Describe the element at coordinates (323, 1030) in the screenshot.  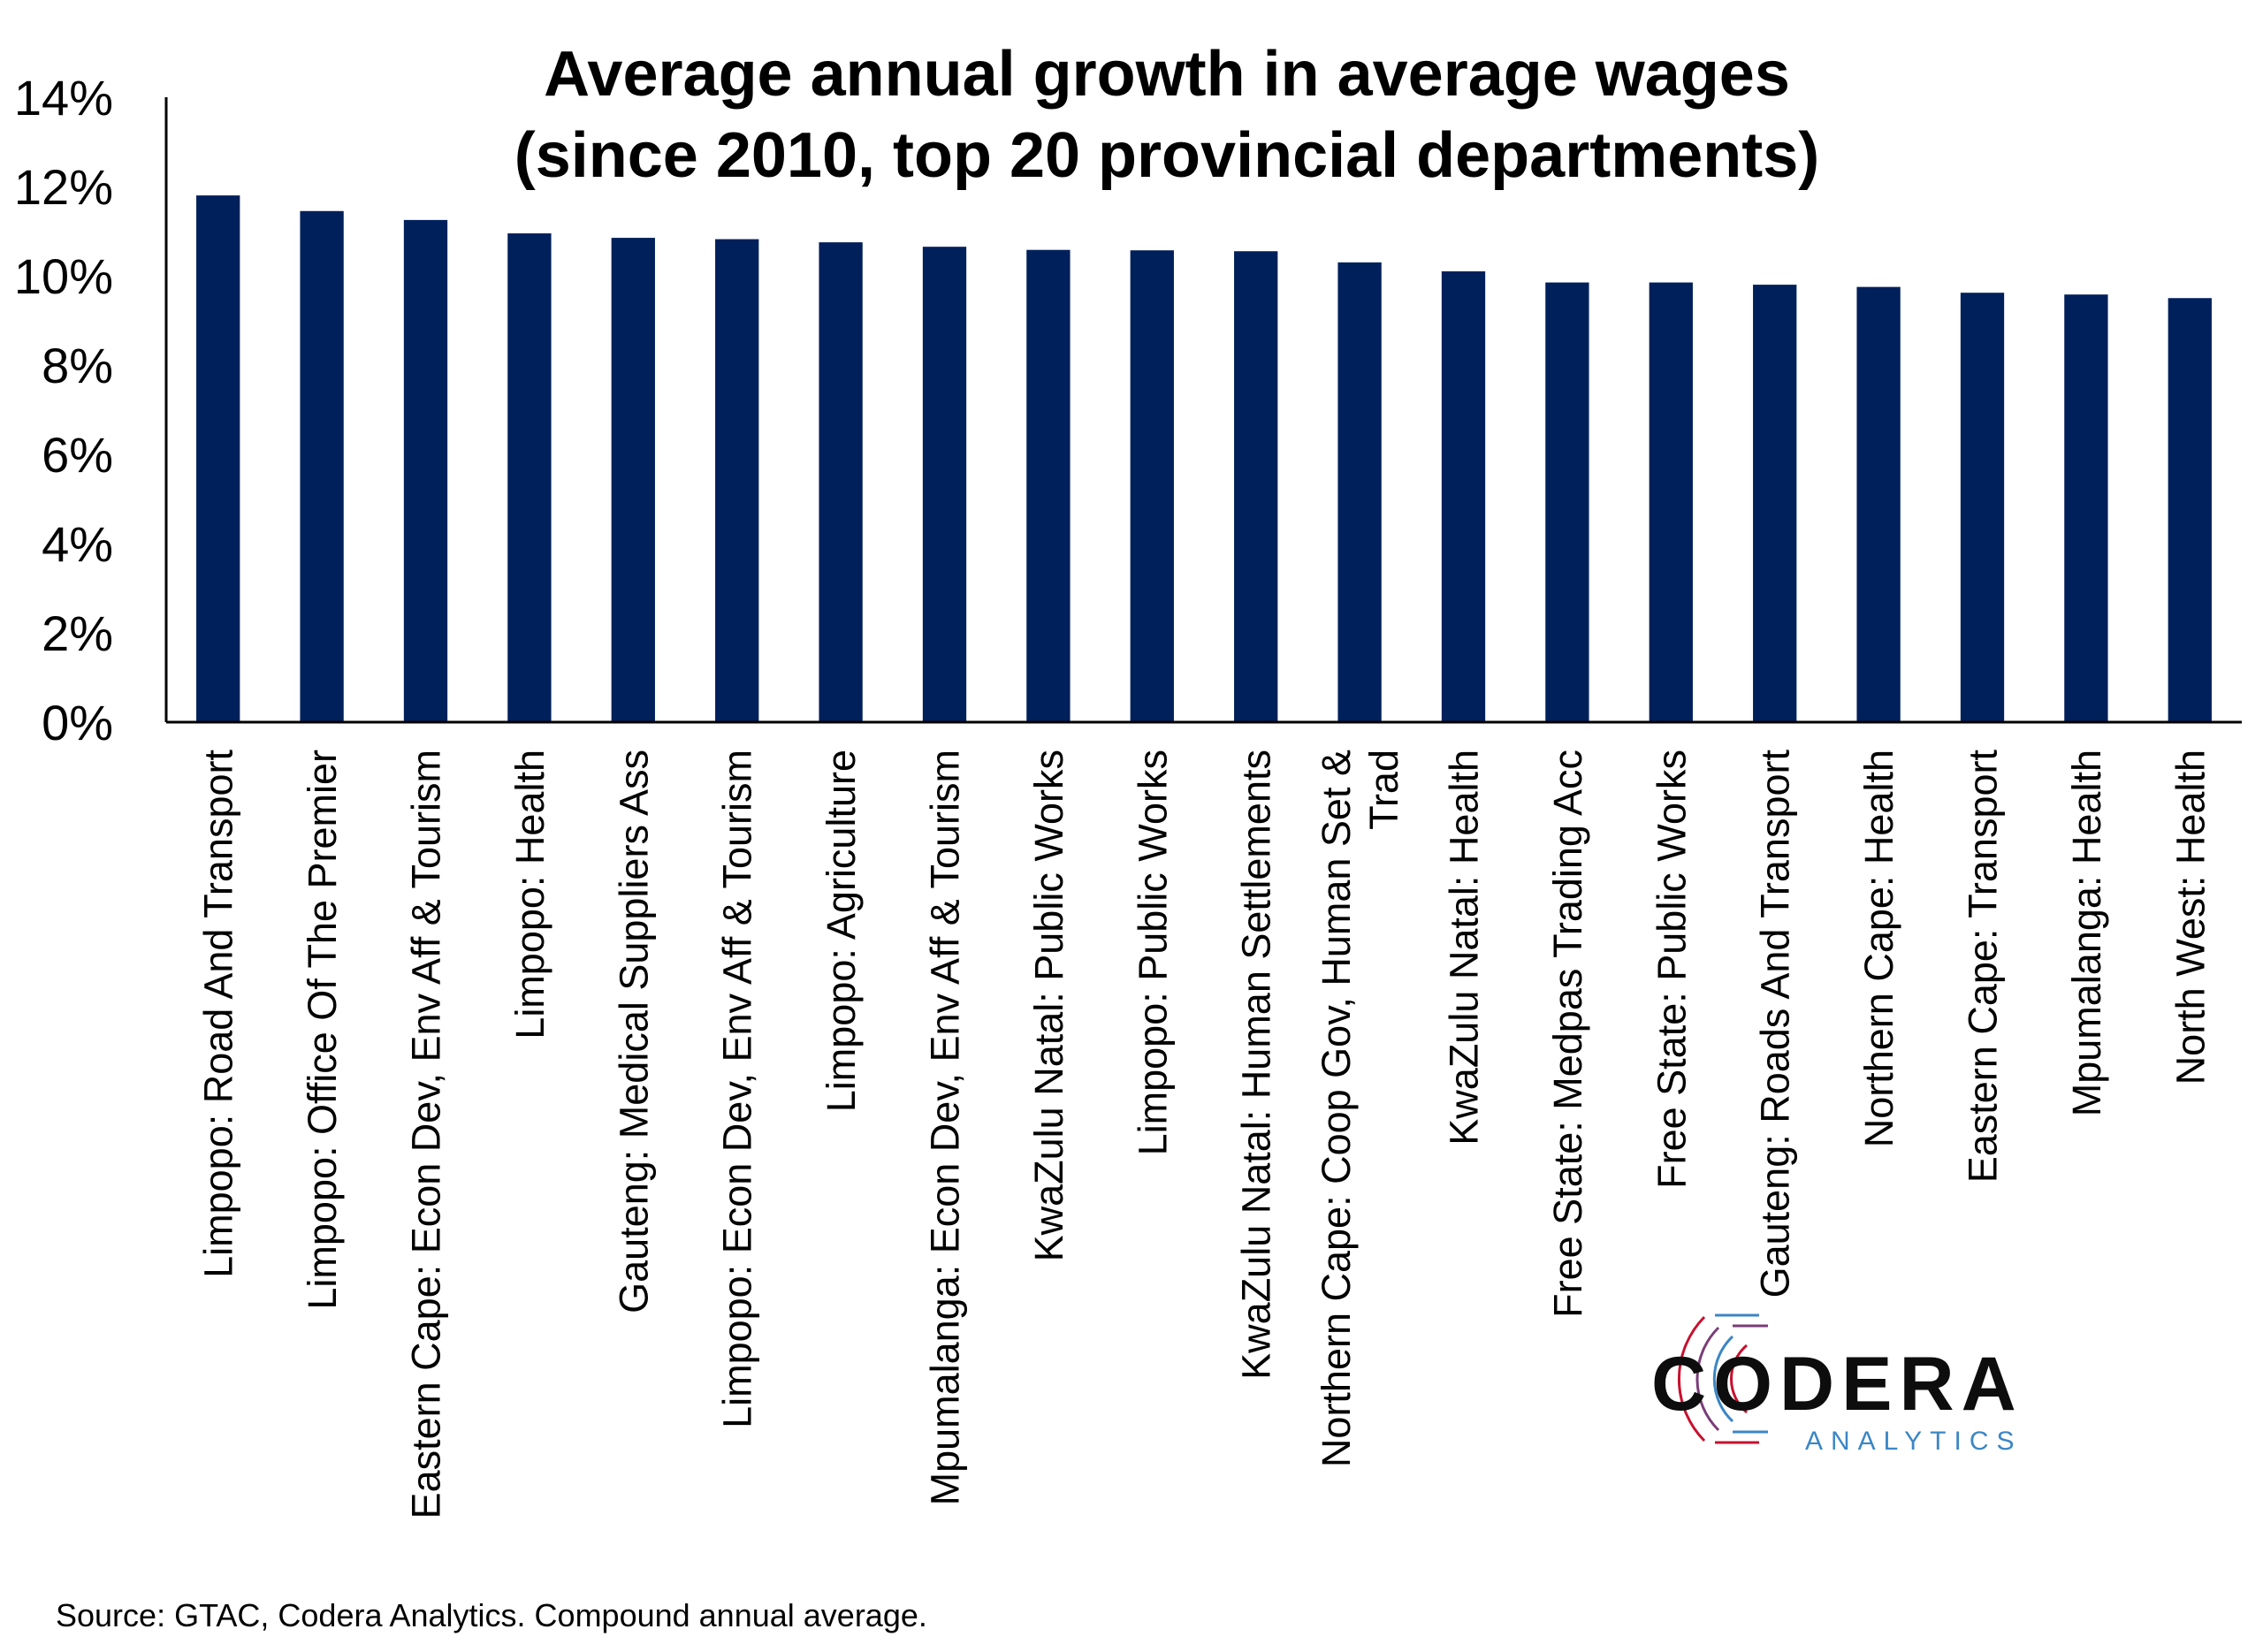
I see `x-category-label: Limpopo: Office Of The Premier` at that location.